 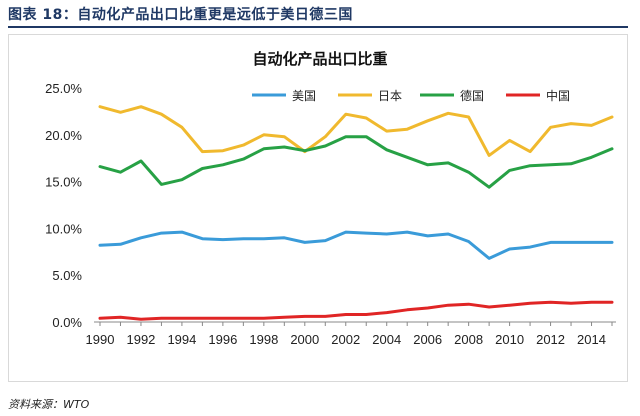 What do you see at coordinates (304, 96) in the screenshot?
I see `legend-label: 美国` at bounding box center [304, 96].